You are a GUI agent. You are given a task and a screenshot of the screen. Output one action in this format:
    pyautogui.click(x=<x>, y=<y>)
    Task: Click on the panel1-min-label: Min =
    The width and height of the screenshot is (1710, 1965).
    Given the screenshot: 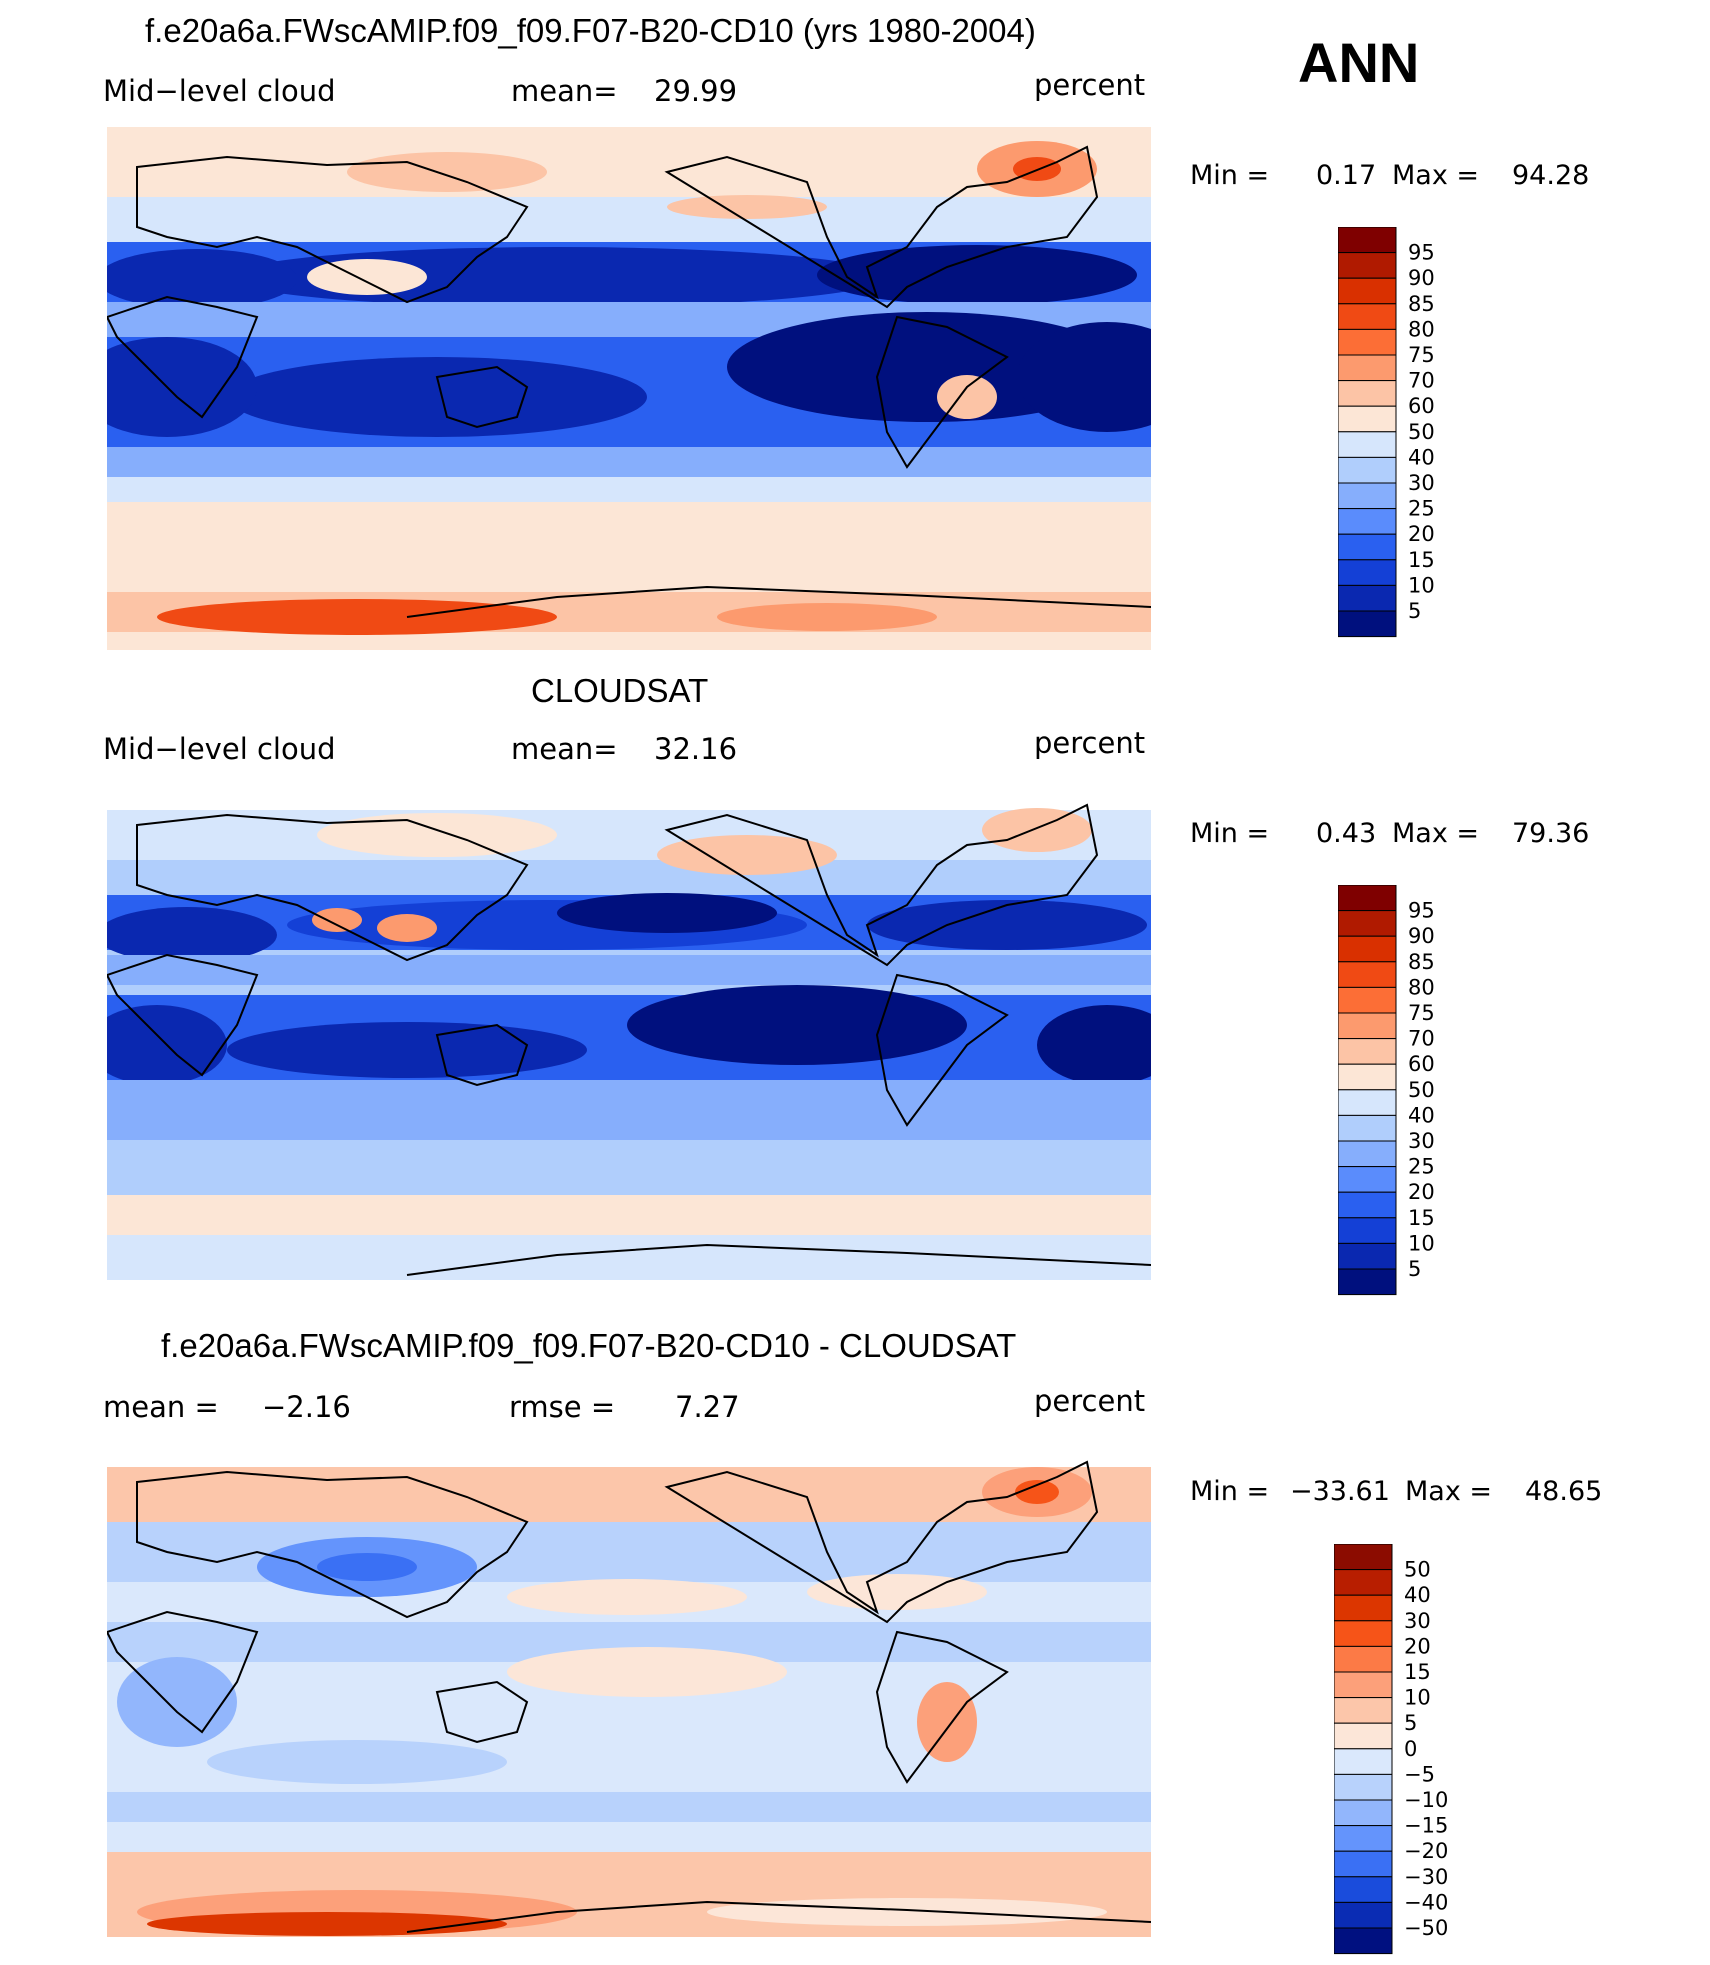 What is the action you would take?
    pyautogui.click(x=1230, y=175)
    